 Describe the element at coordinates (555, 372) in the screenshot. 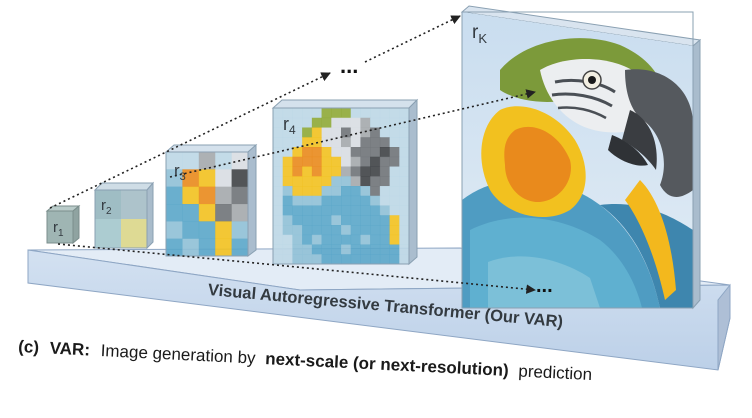

I see `caption-part2: prediction` at that location.